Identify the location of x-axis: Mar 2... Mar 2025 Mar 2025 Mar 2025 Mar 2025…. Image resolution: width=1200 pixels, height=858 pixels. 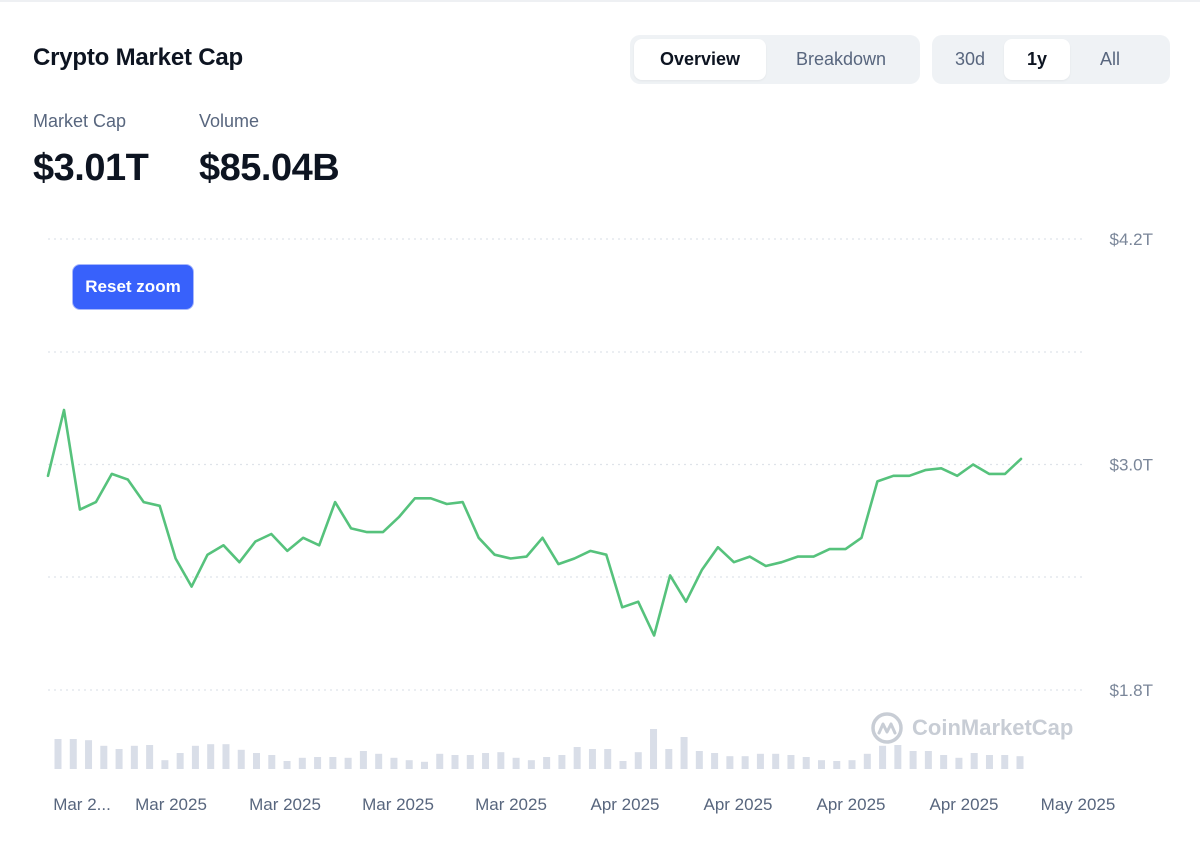
(584, 804).